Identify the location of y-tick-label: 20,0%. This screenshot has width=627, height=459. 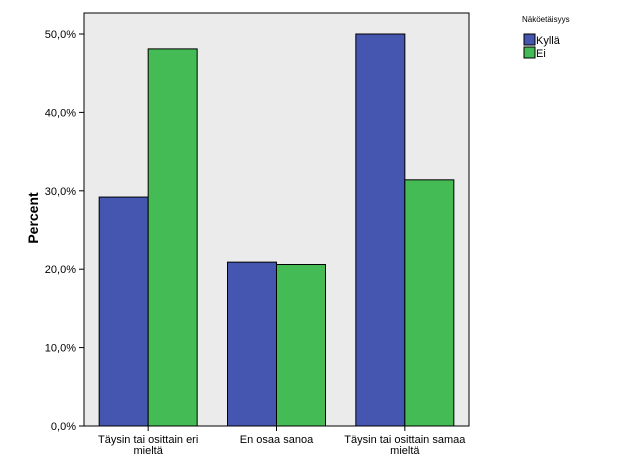
(60, 270).